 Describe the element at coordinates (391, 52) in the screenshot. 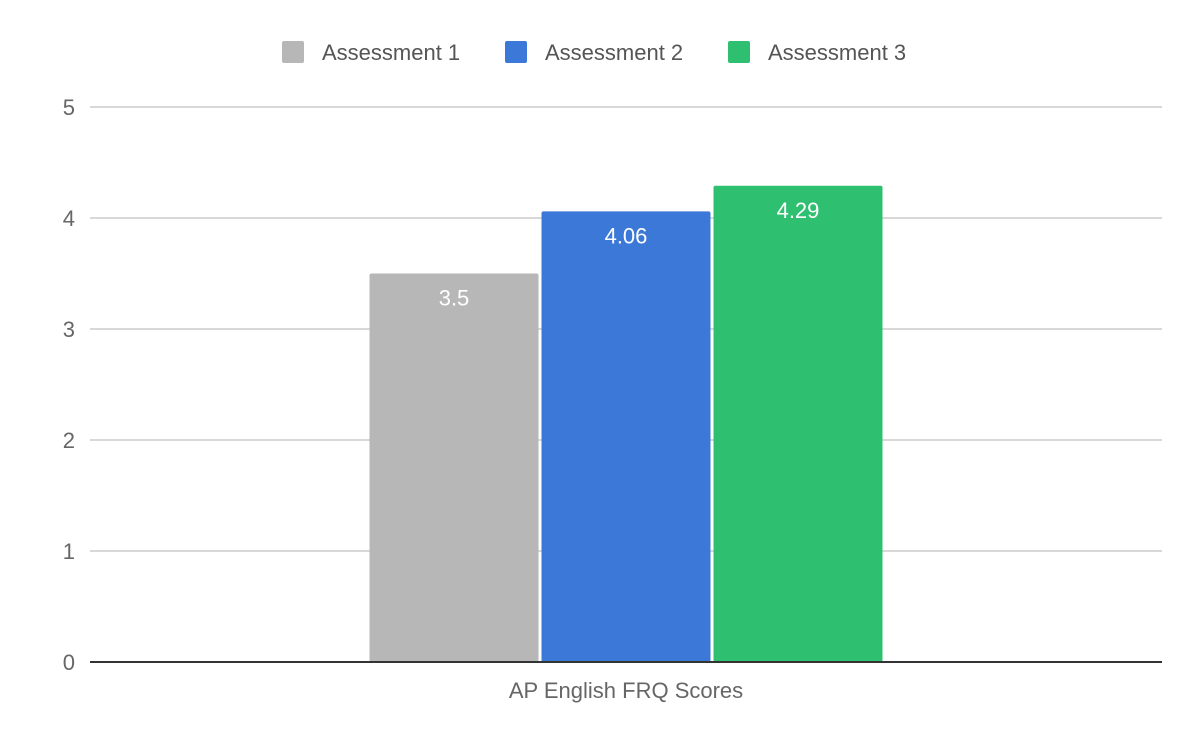

I see `legend-label: Assessment 1` at that location.